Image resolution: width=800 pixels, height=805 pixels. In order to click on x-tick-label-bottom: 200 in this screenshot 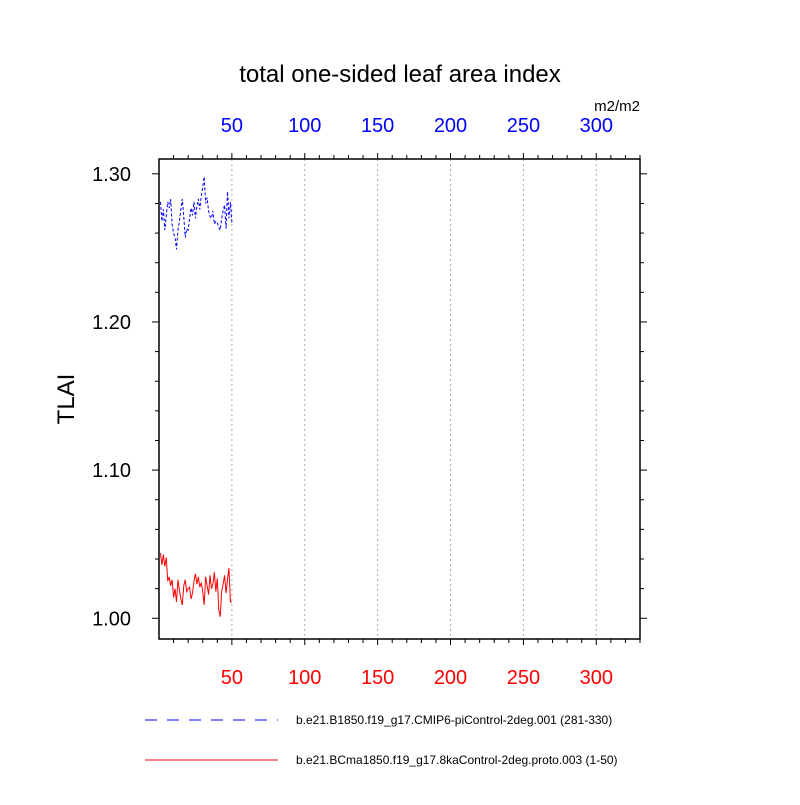, I will do `click(450, 678)`.